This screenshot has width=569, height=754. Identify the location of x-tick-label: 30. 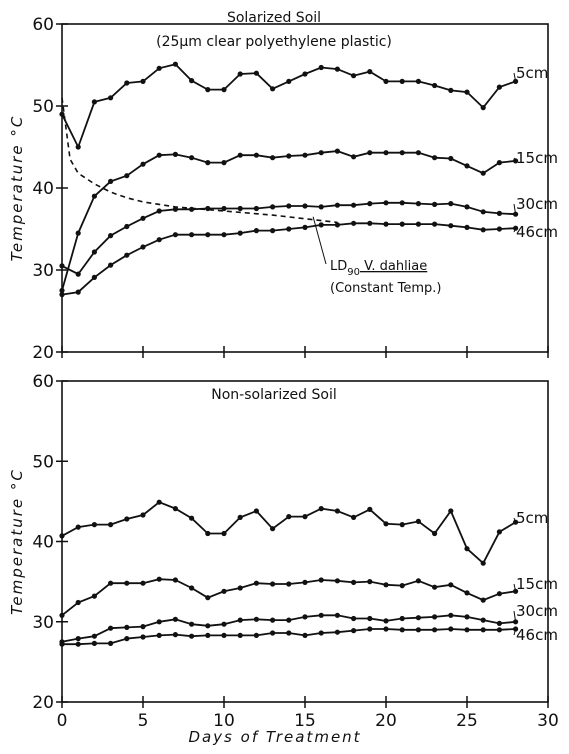
(548, 721).